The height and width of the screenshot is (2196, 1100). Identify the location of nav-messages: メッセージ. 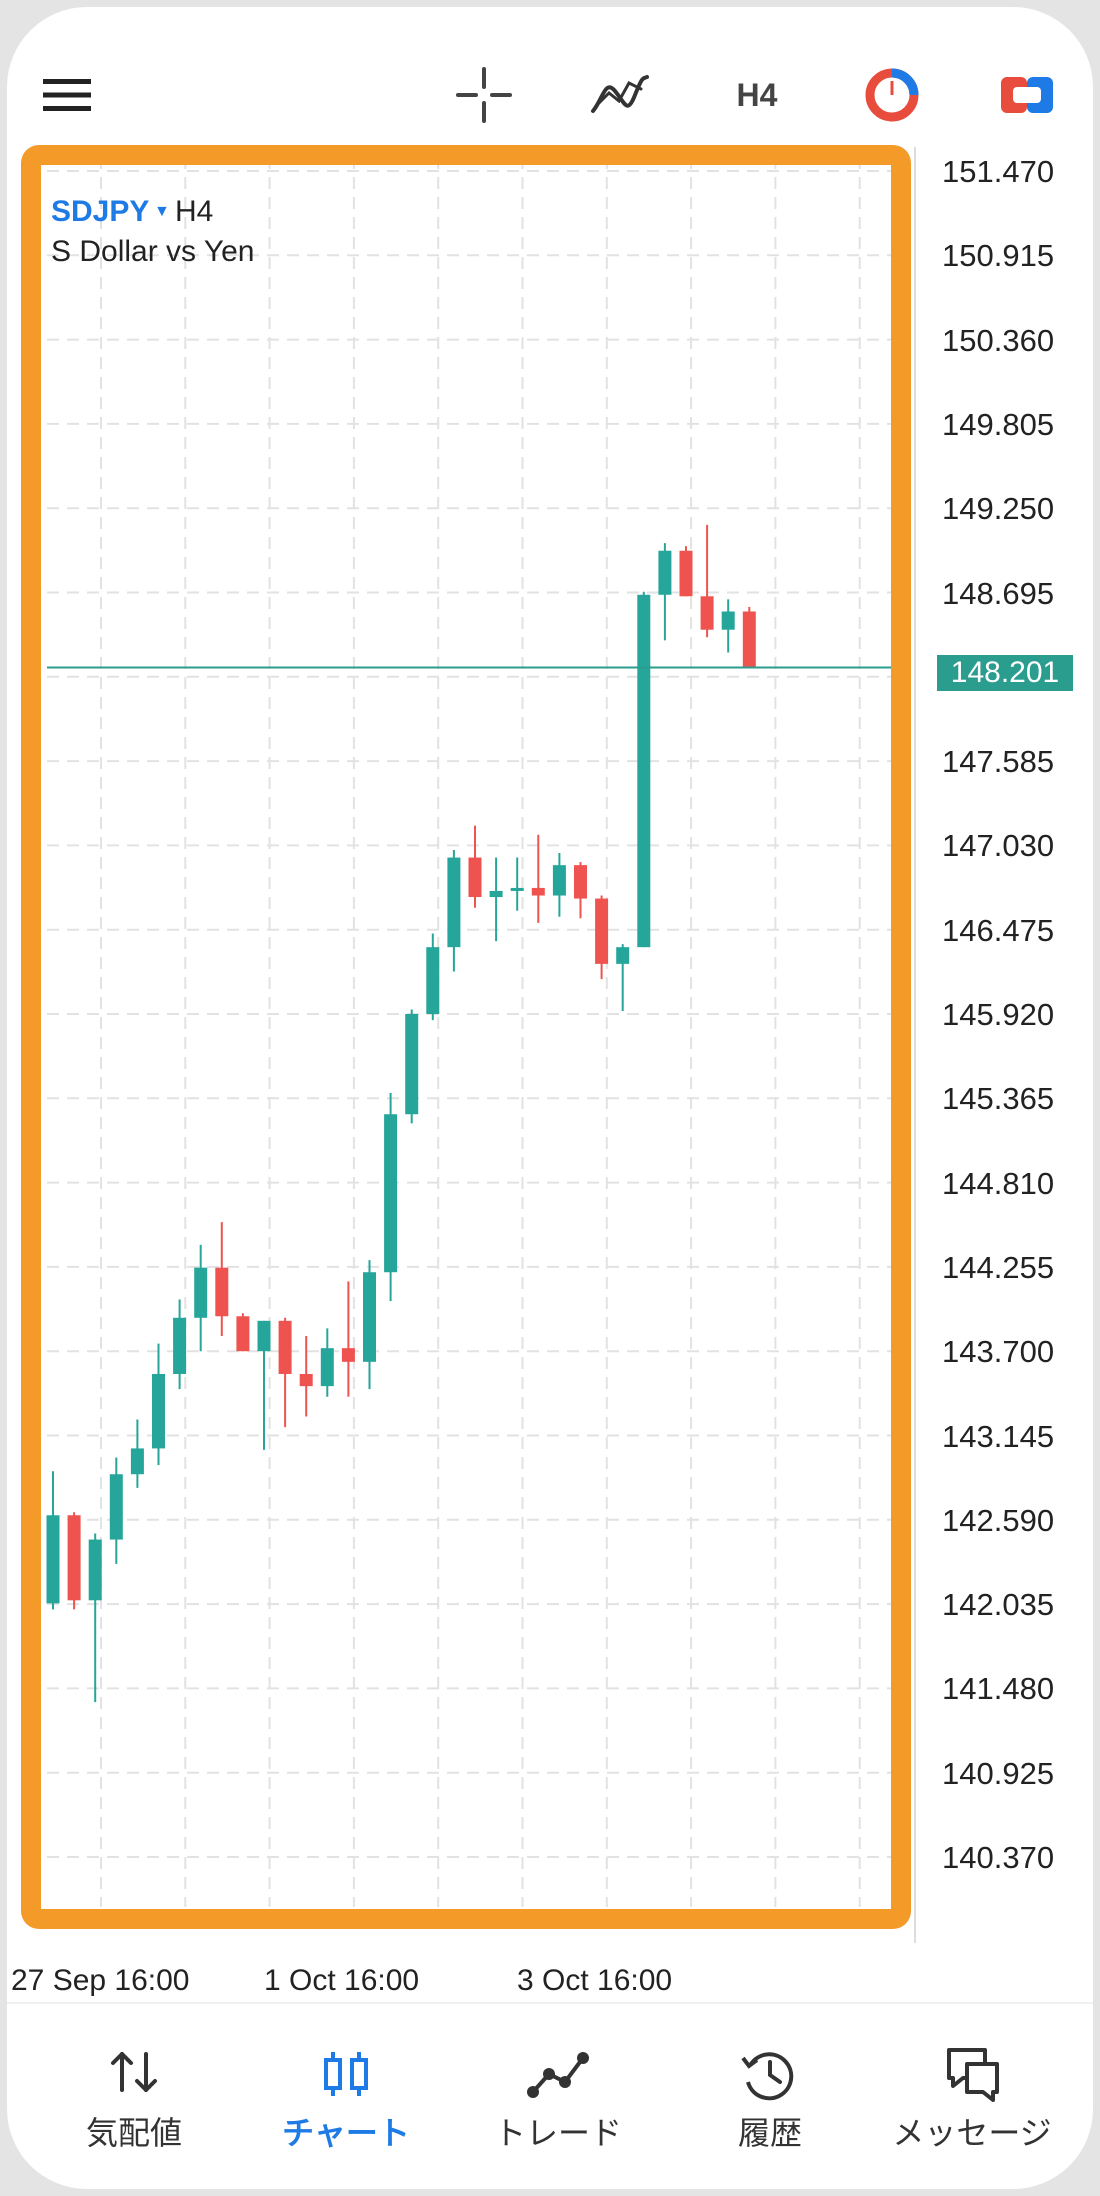
(972, 2104).